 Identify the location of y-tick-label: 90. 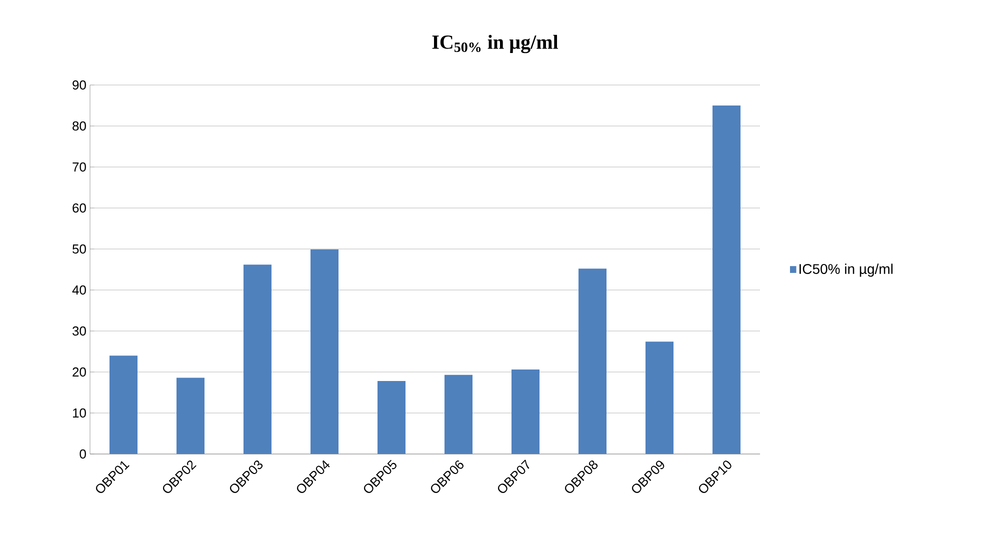
(79, 85).